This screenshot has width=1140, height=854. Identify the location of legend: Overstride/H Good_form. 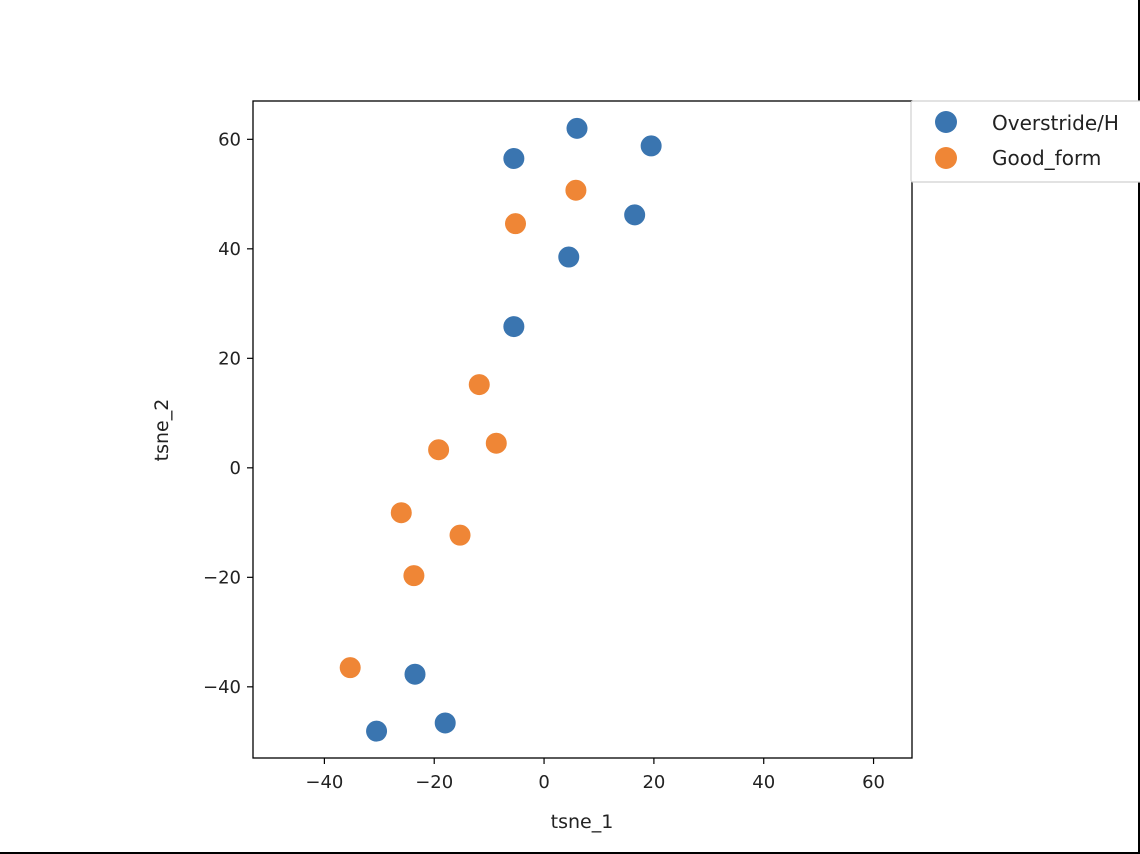
(1025, 141).